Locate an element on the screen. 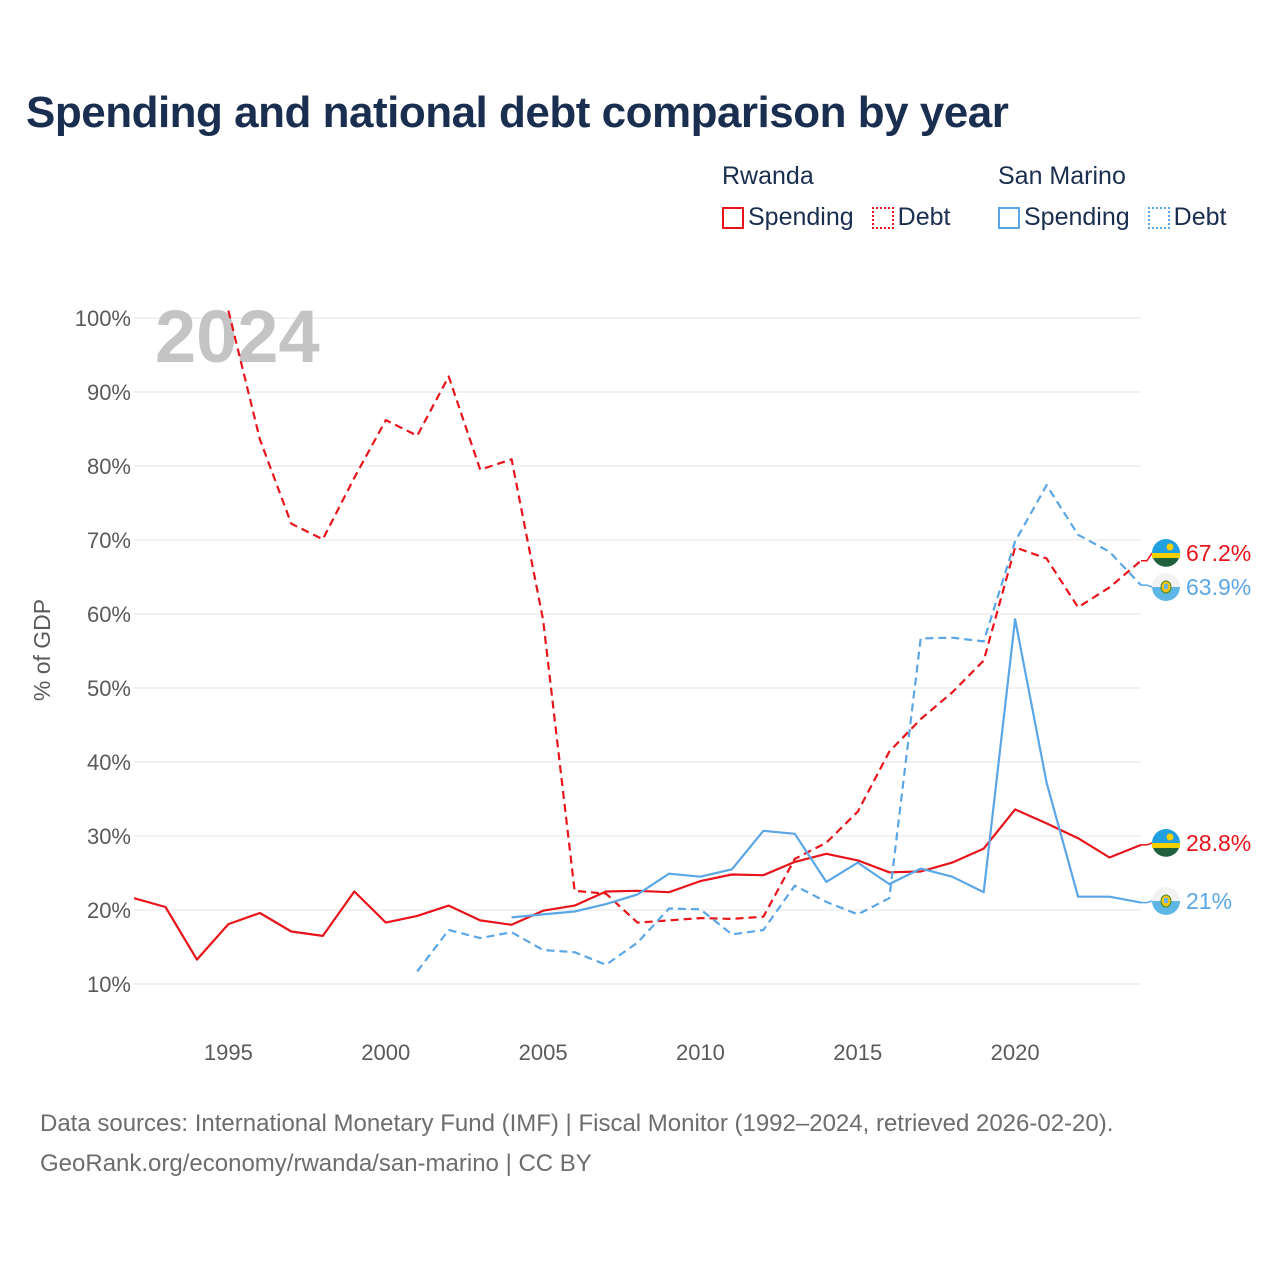 The height and width of the screenshot is (1280, 1280). end-value-label: 21% is located at coordinates (1209, 901).